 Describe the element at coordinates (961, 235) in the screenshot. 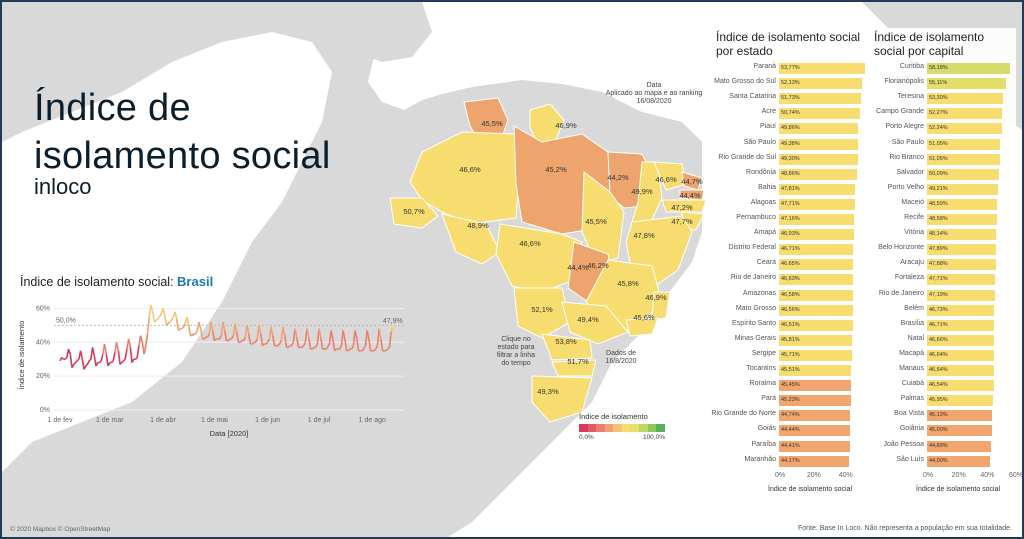

I see `rank-bar: 48,14%` at that location.